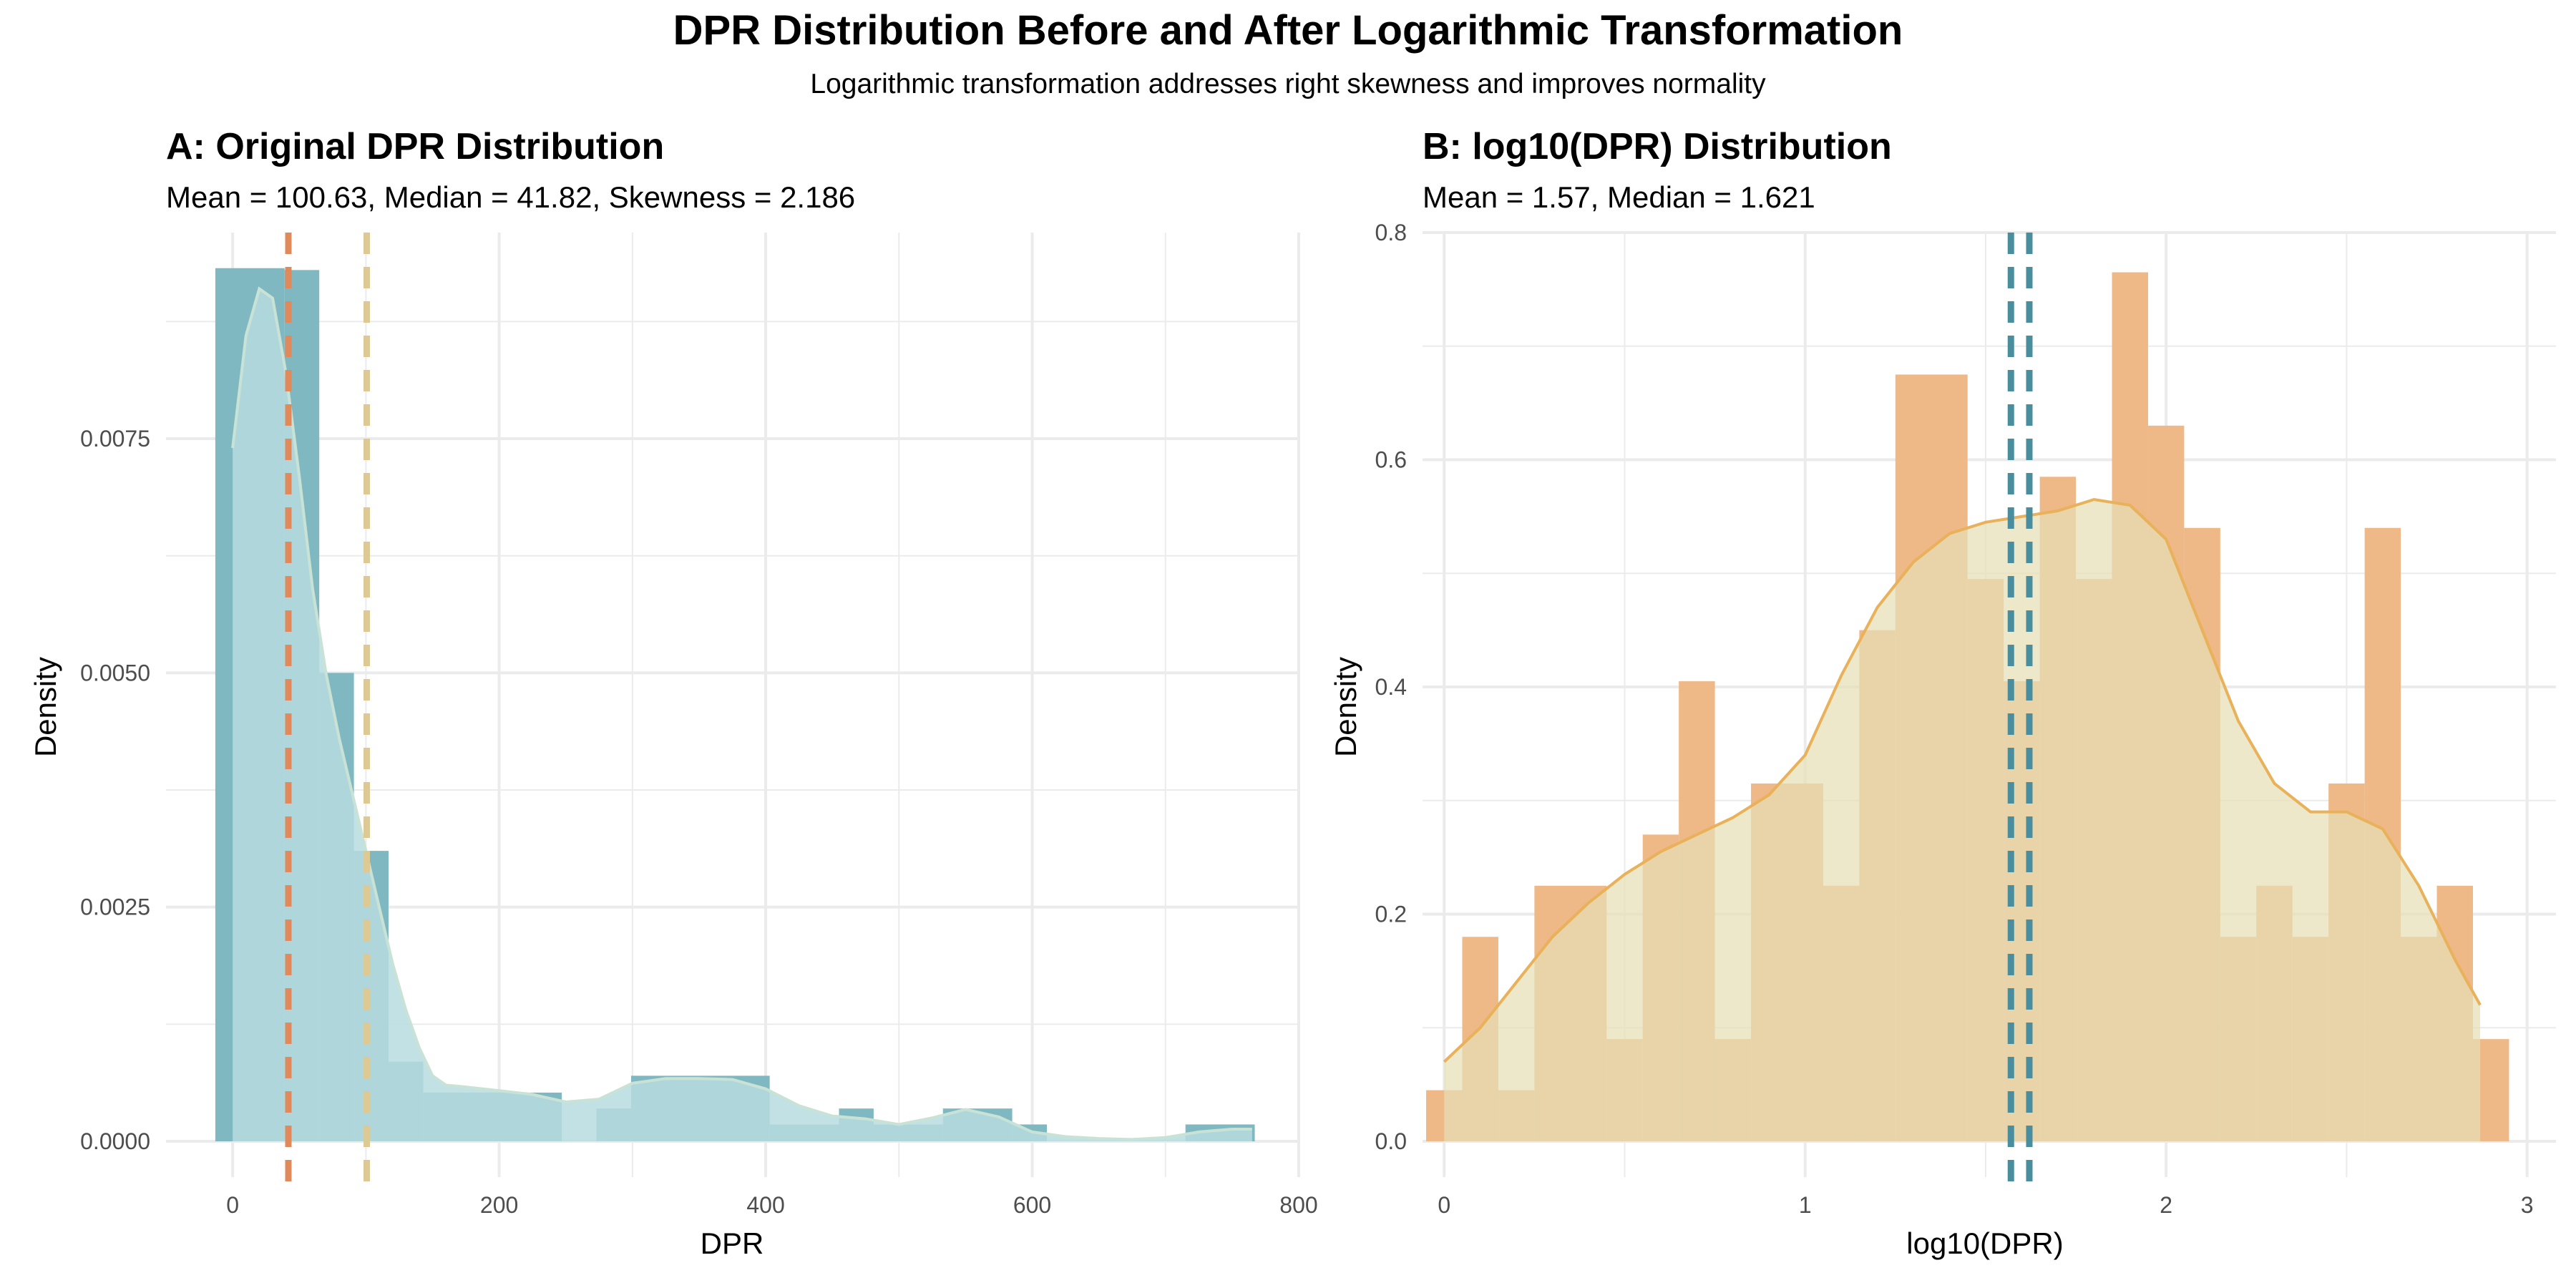 The height and width of the screenshot is (1288, 2576). What do you see at coordinates (1391, 1141) in the screenshot?
I see `panel-b-y-tick-label: 0.0` at bounding box center [1391, 1141].